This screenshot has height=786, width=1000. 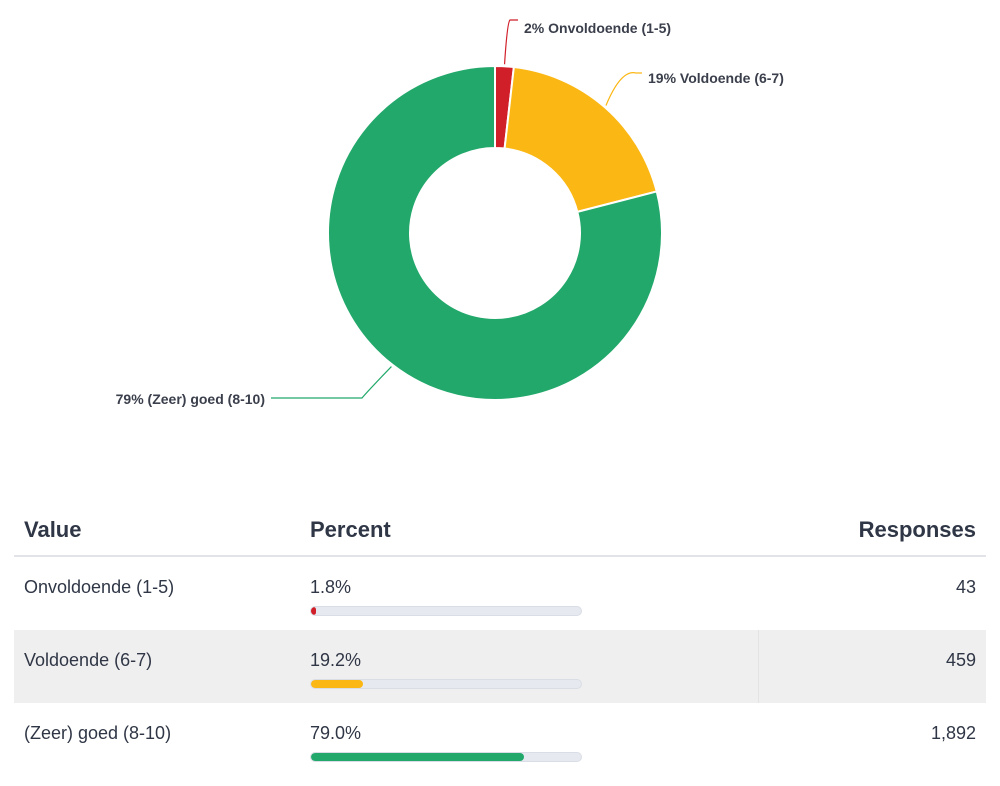 I want to click on slice-label-1: 19% Voldoende (6-7), so click(x=716, y=78).